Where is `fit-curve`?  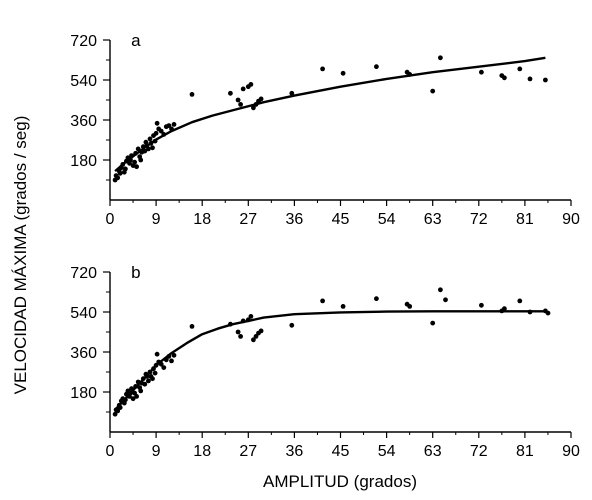 fit-curve is located at coordinates (330, 360).